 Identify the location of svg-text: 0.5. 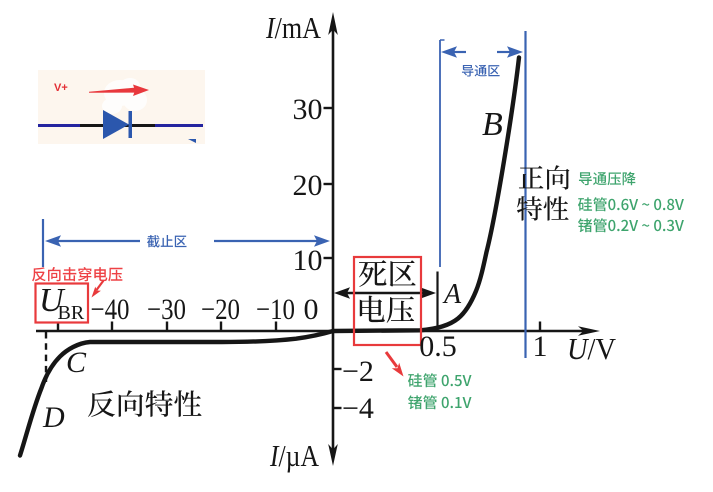
(438, 346).